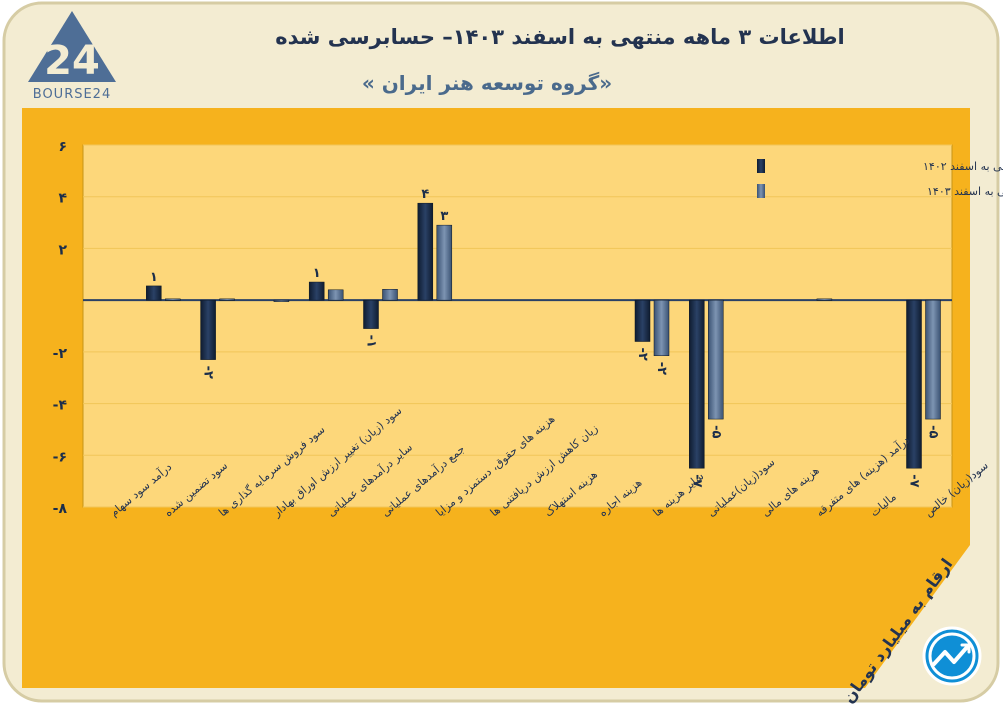  What do you see at coordinates (60, 328) in the screenshot?
I see `y-axis-ticks: ۶ ۴ ۲ -۲ -۴ -۶ -۸` at bounding box center [60, 328].